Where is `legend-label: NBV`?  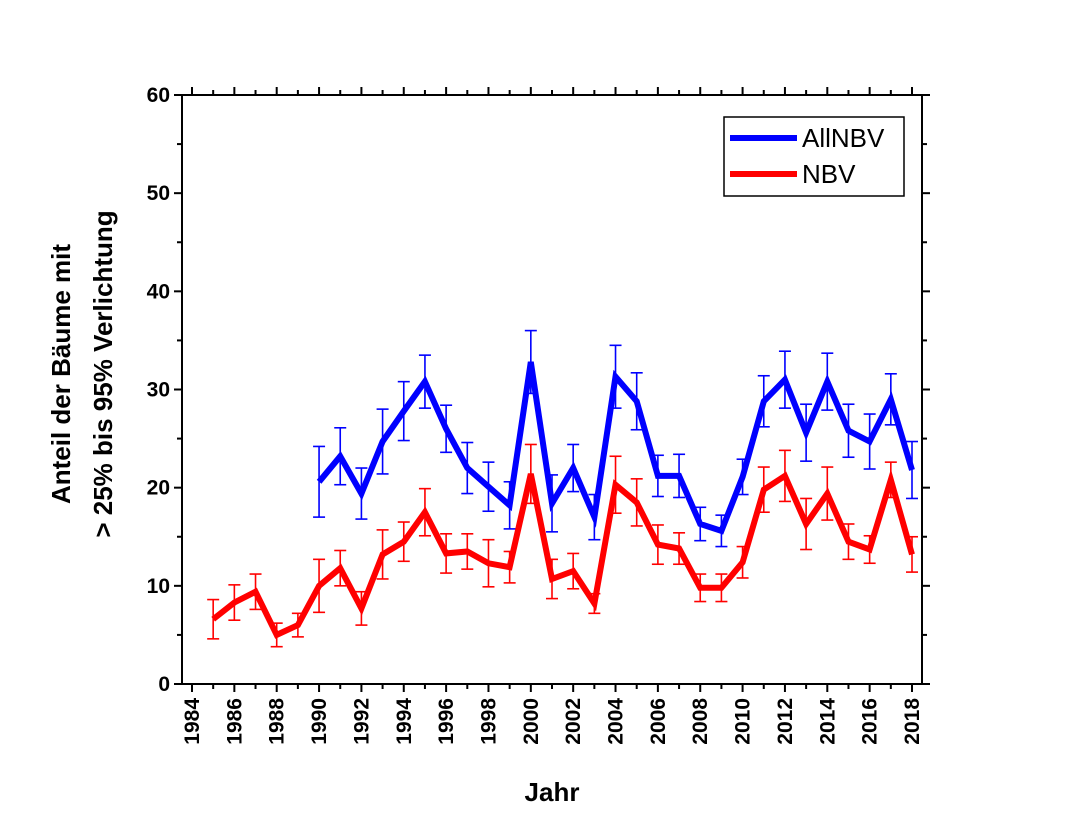
legend-label: NBV is located at coordinates (829, 174).